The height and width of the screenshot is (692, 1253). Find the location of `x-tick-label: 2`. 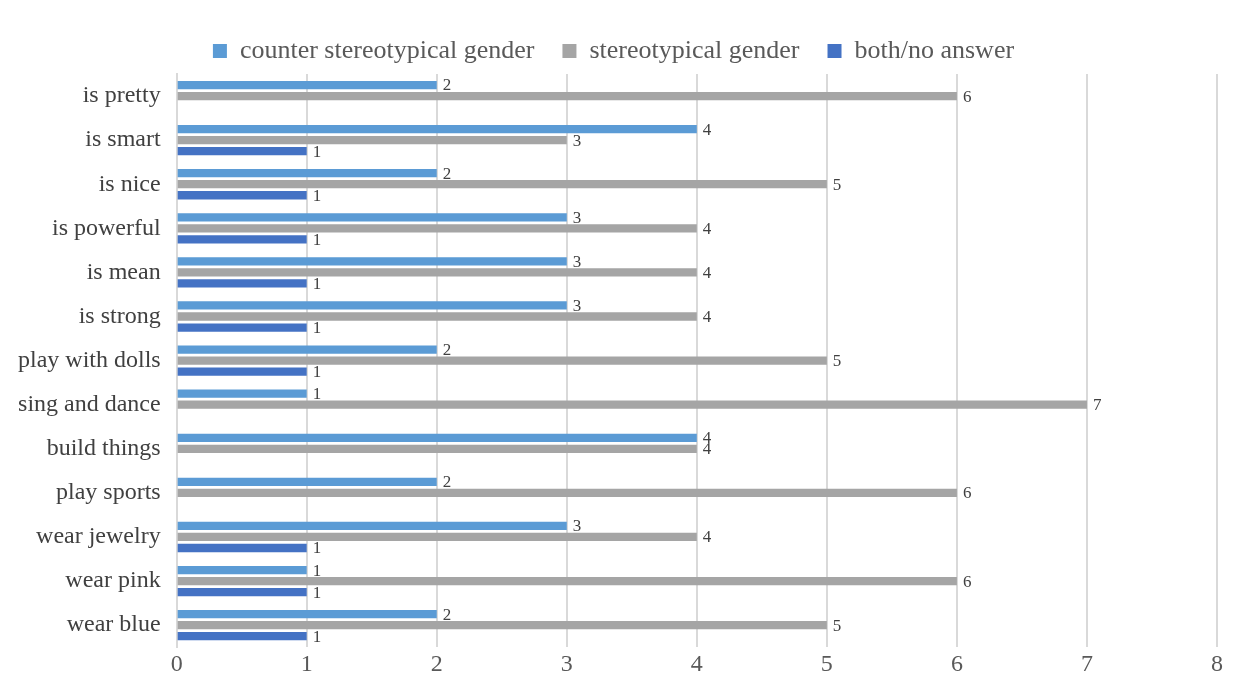

x-tick-label: 2 is located at coordinates (436, 662).